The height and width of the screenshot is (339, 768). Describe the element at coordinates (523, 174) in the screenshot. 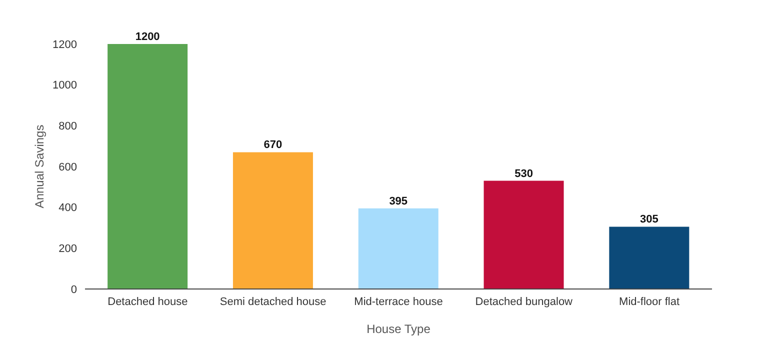

I see `data-label: 530` at that location.